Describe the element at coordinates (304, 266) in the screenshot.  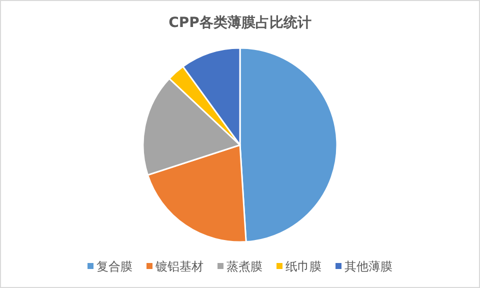
I see `legend-label: 纸巾膜` at that location.